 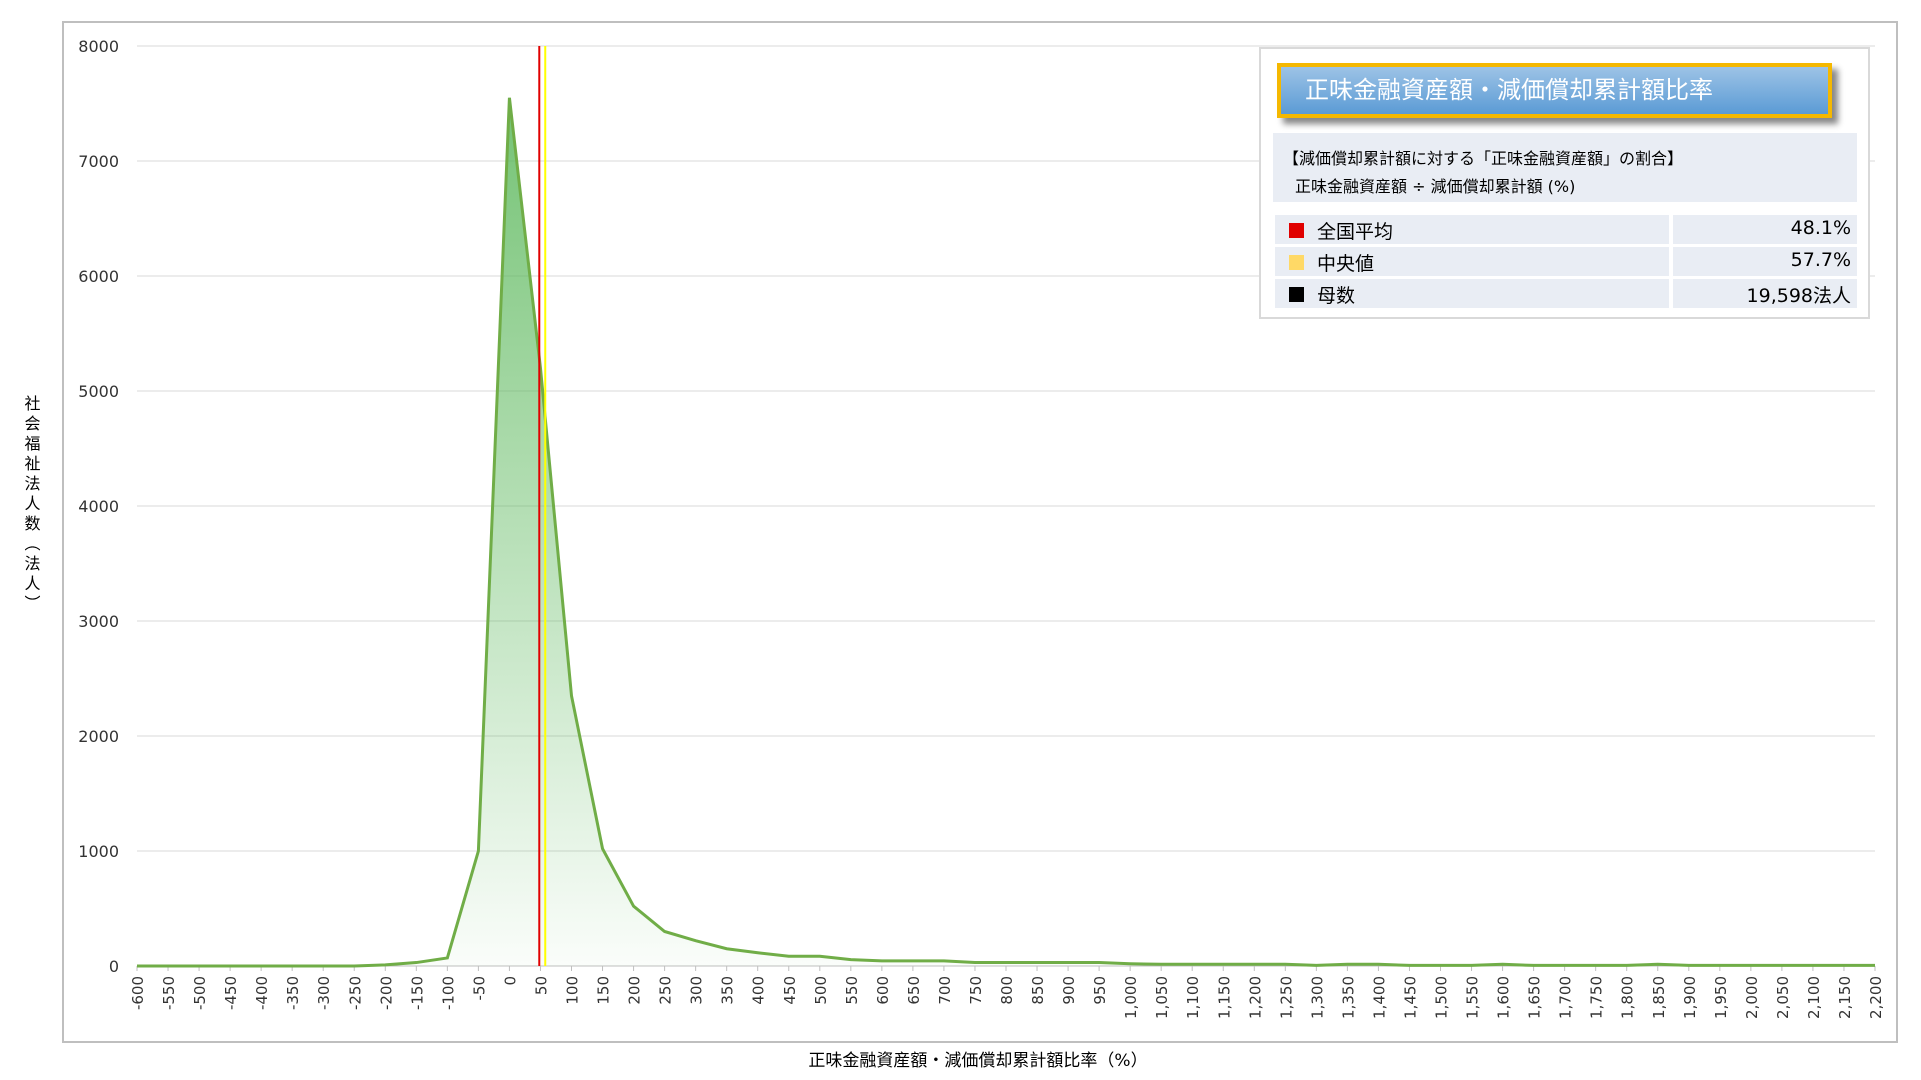 What do you see at coordinates (1535, 997) in the screenshot?
I see `x-tick-label: 1,650` at bounding box center [1535, 997].